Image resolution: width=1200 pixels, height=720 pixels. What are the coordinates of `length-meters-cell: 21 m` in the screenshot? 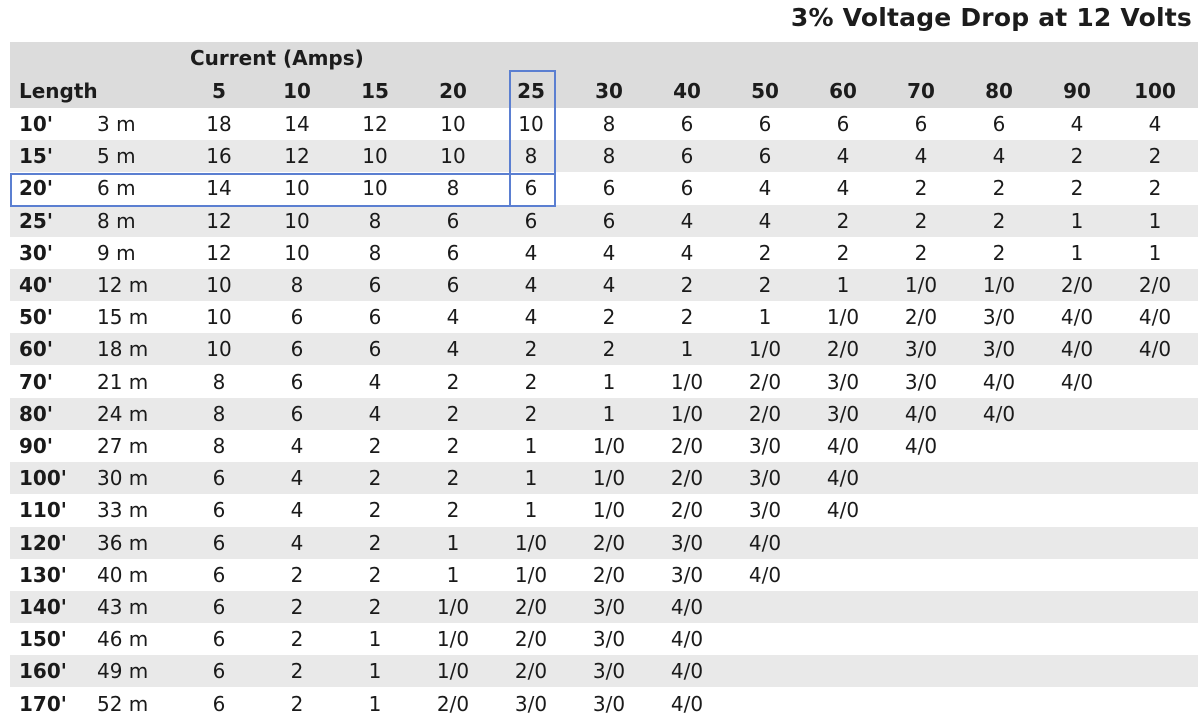 It's located at (123, 381).